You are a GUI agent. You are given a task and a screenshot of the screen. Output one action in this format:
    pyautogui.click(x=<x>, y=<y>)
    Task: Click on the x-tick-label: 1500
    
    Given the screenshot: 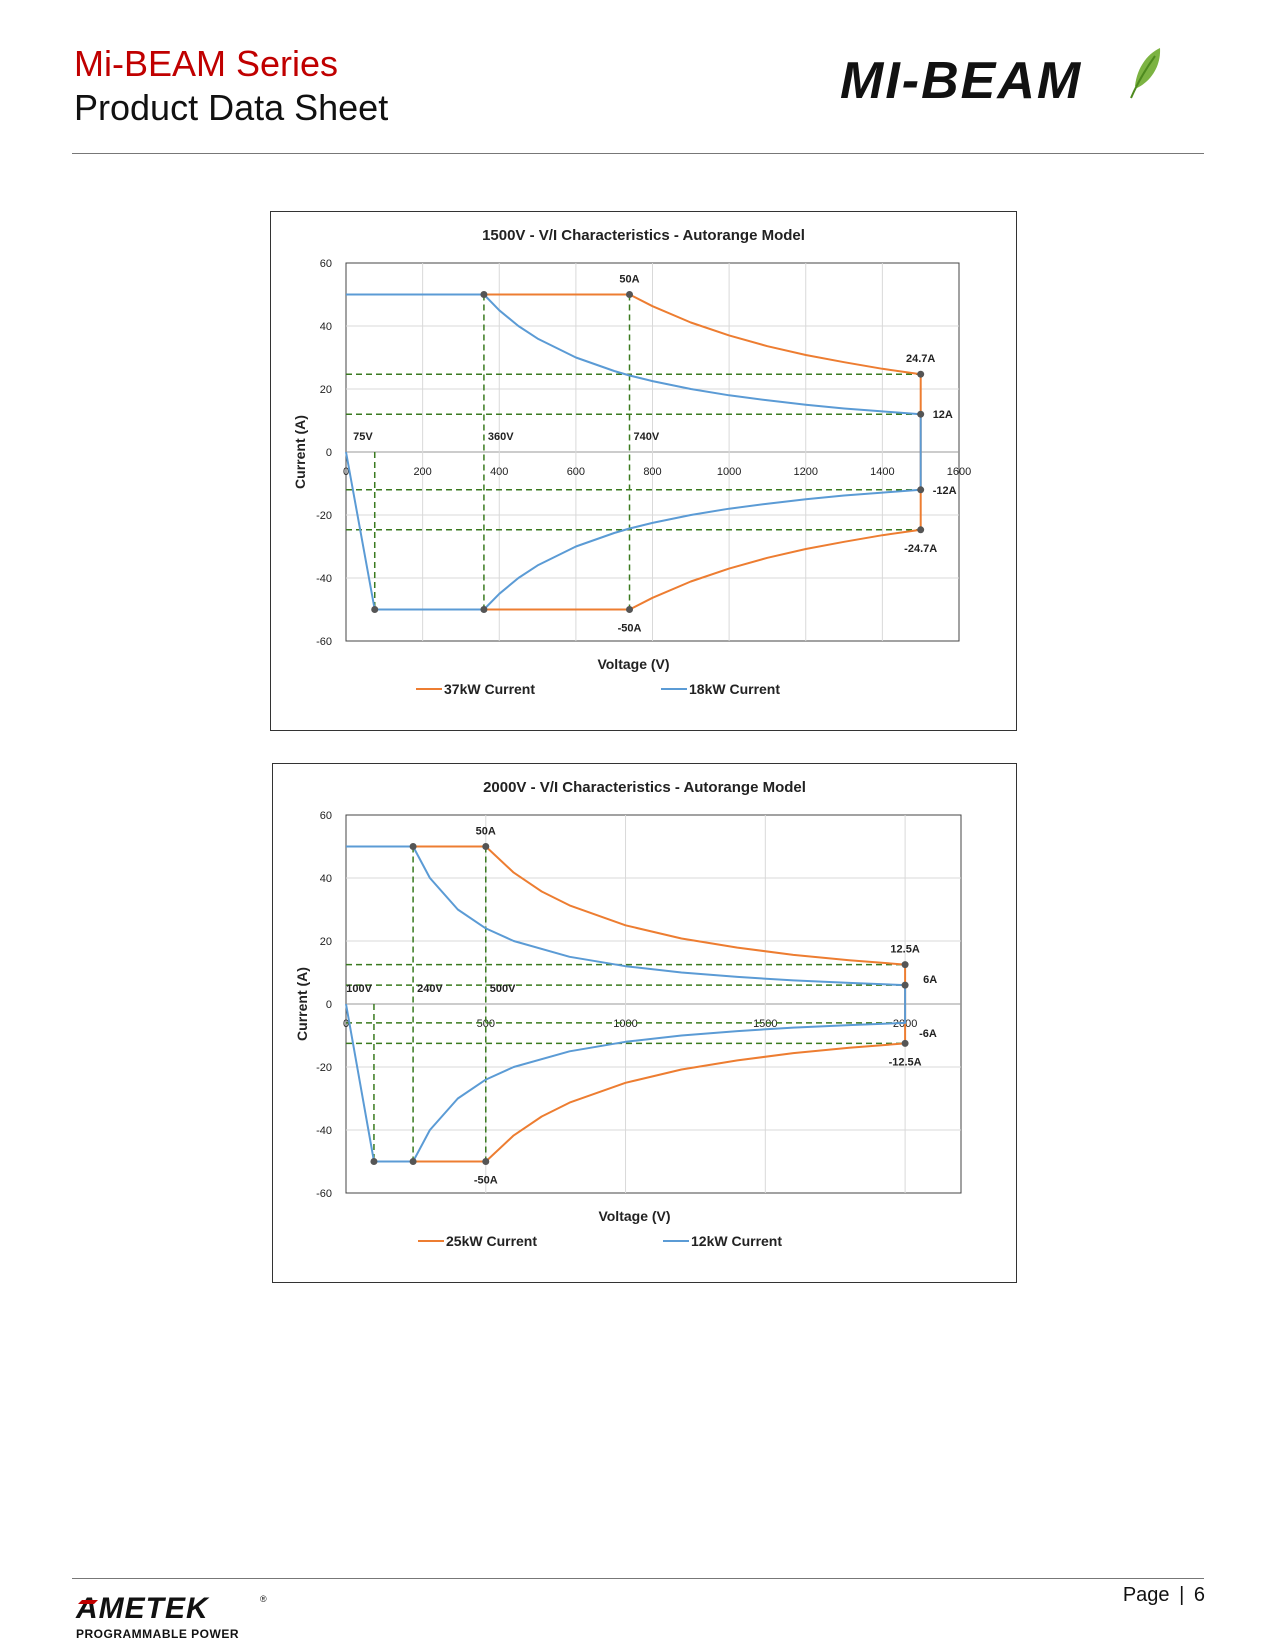 What is the action you would take?
    pyautogui.click(x=765, y=1024)
    